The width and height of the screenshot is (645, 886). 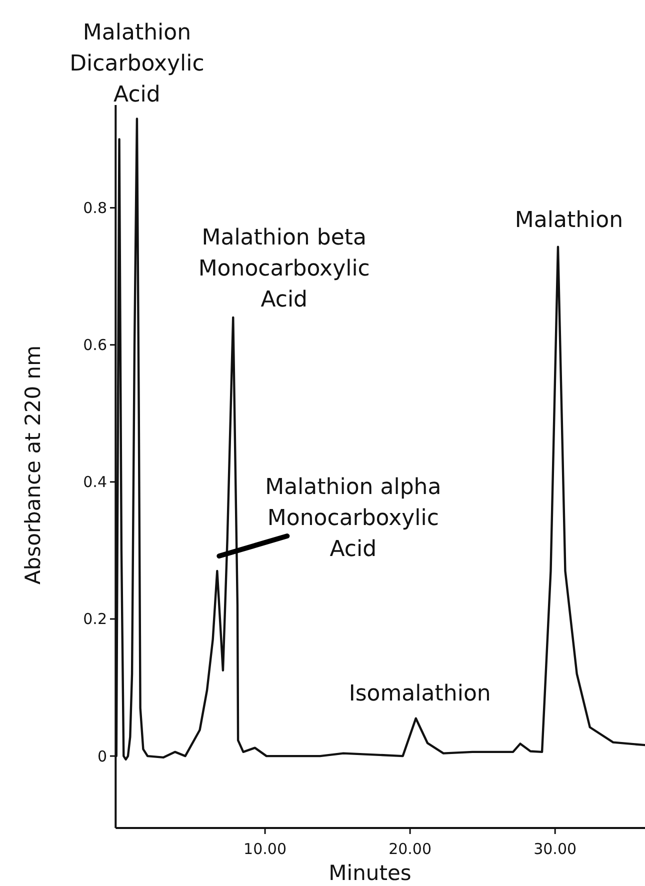 What do you see at coordinates (95, 619) in the screenshot?
I see `y-tick-label: 0.2` at bounding box center [95, 619].